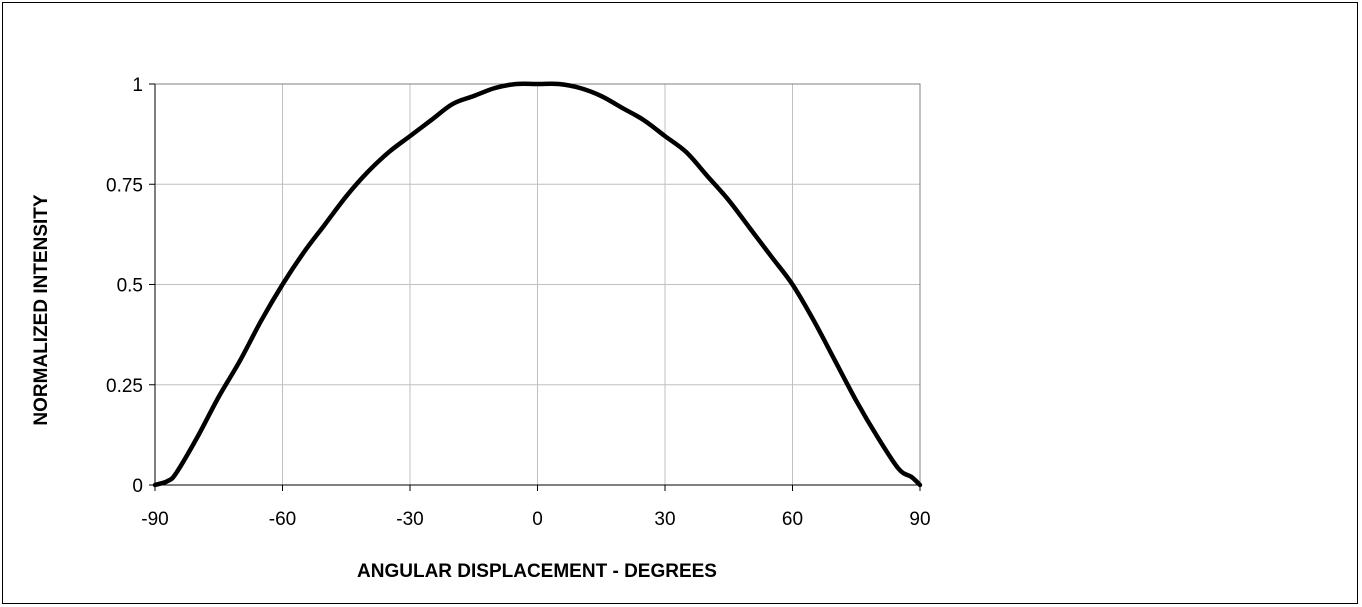 The height and width of the screenshot is (607, 1362). What do you see at coordinates (664, 519) in the screenshot?
I see `x-tick-label: 30` at bounding box center [664, 519].